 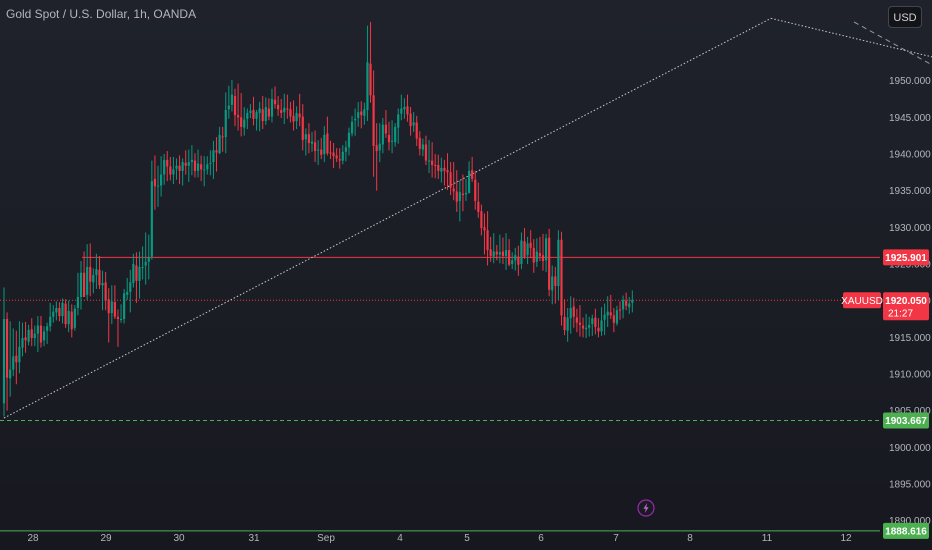 I want to click on y-tick-label: 1895.000, so click(x=910, y=485).